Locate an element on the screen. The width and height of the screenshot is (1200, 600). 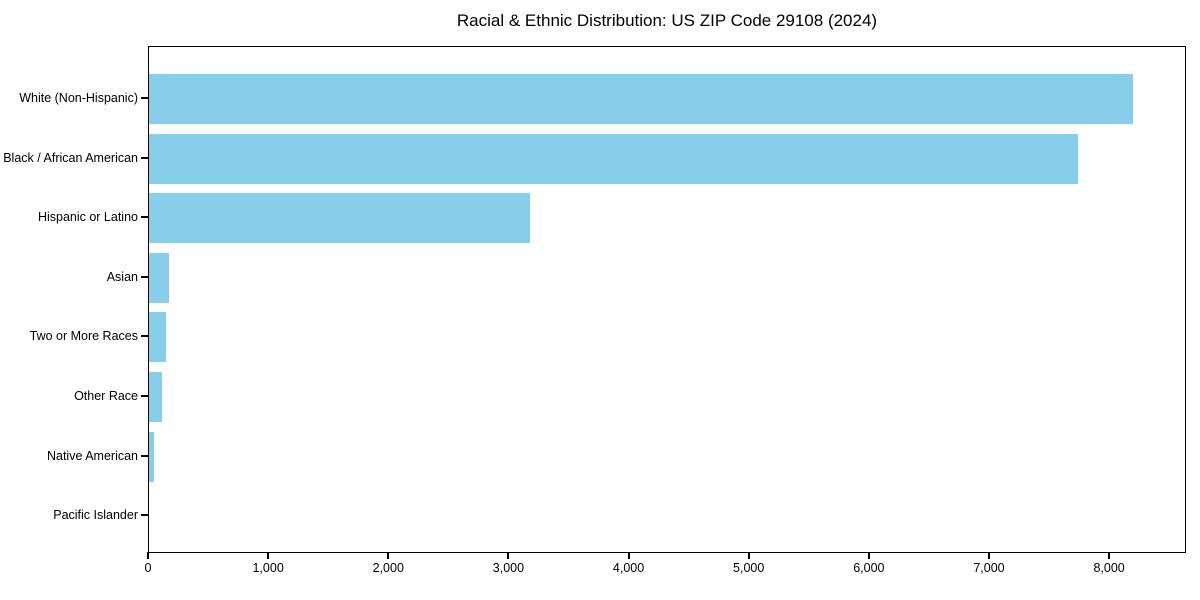
x-tick-label-4000: 4,000 is located at coordinates (628, 568).